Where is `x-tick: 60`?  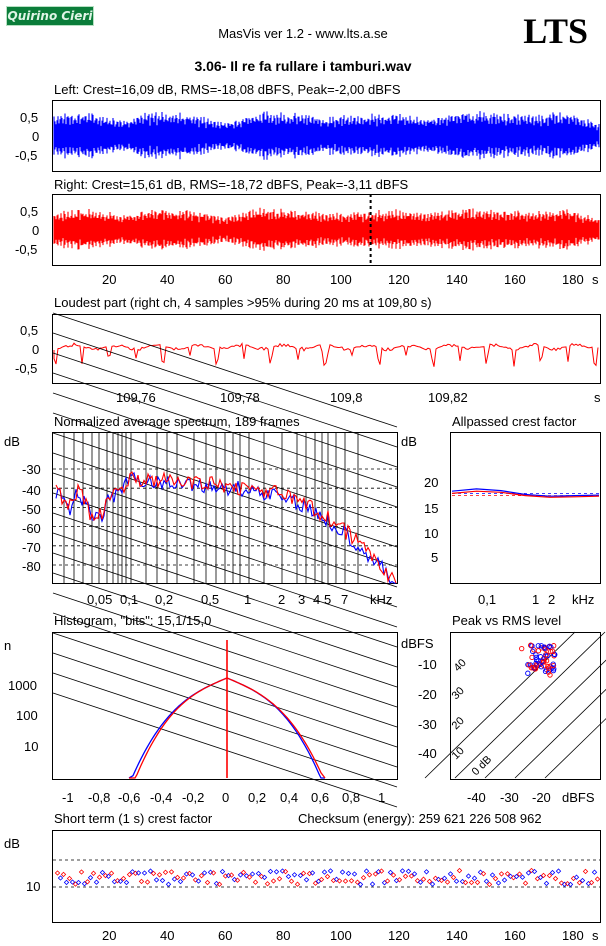 x-tick: 60 is located at coordinates (225, 279).